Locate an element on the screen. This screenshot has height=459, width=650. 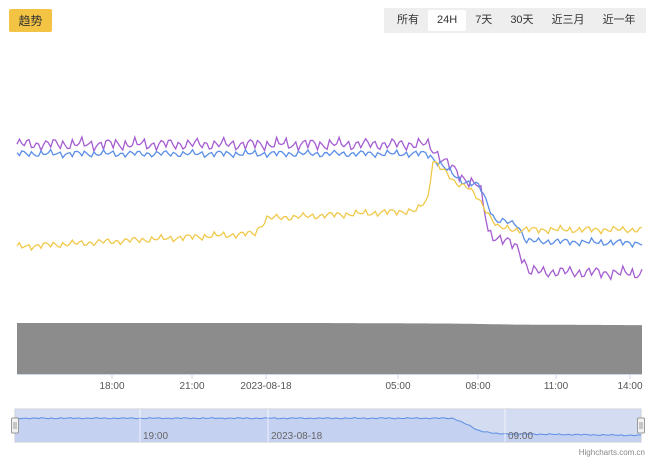
range-3m-button: 近三月 is located at coordinates (568, 20).